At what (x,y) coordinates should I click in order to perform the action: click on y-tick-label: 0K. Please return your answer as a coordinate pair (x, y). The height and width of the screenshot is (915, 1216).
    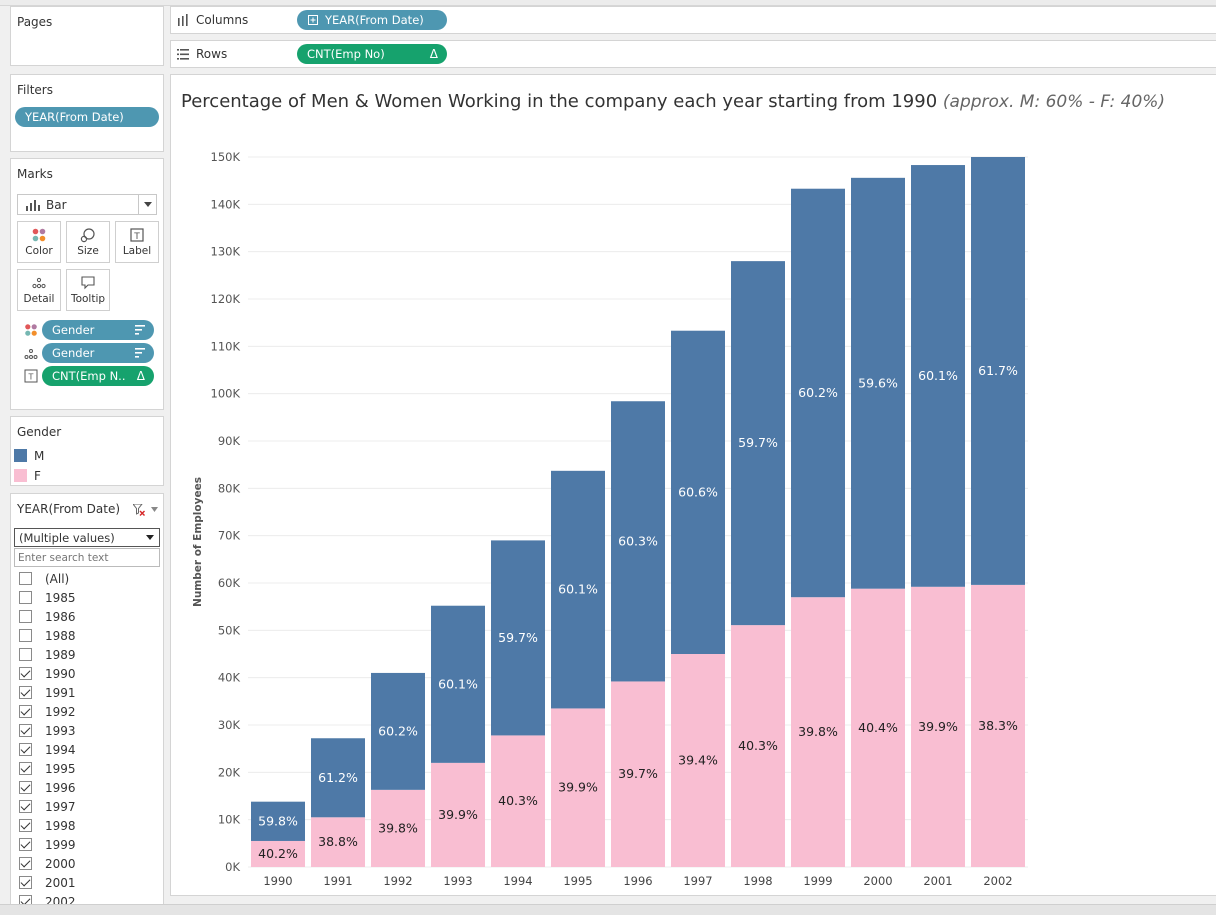
    Looking at the image, I should click on (232, 867).